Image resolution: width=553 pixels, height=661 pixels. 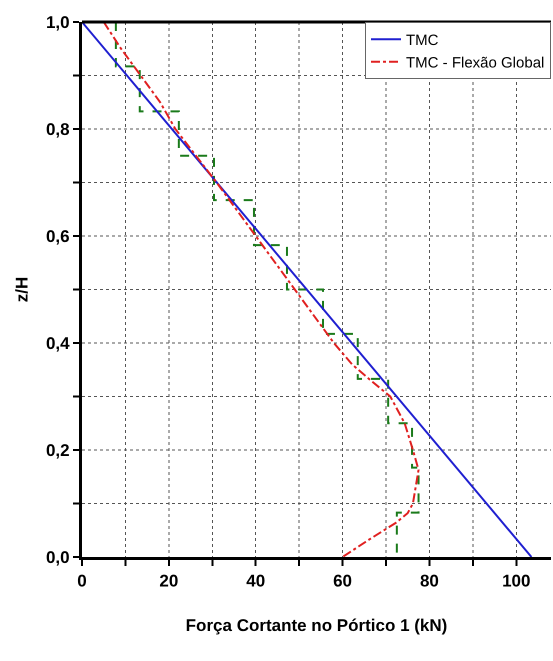 I want to click on legend-label: TMC, so click(x=422, y=41).